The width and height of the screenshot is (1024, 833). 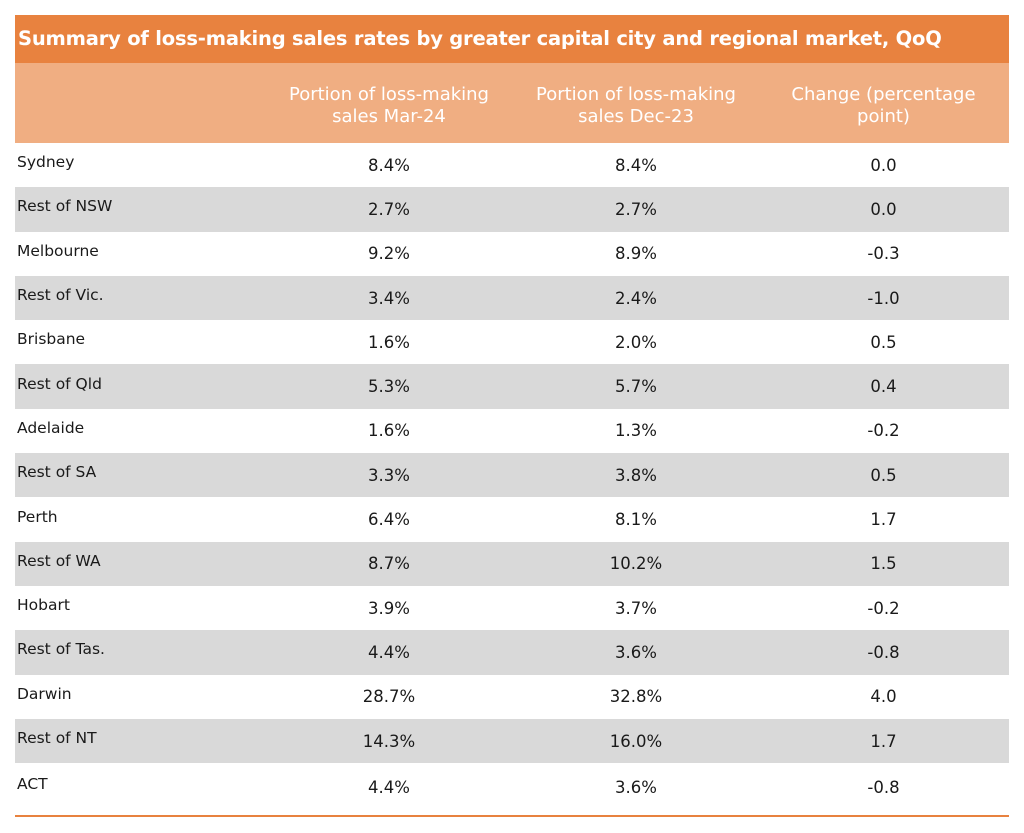 What do you see at coordinates (512, 165) in the screenshot?
I see `table-row: Sydney 8.4% 8.4% 0.0` at bounding box center [512, 165].